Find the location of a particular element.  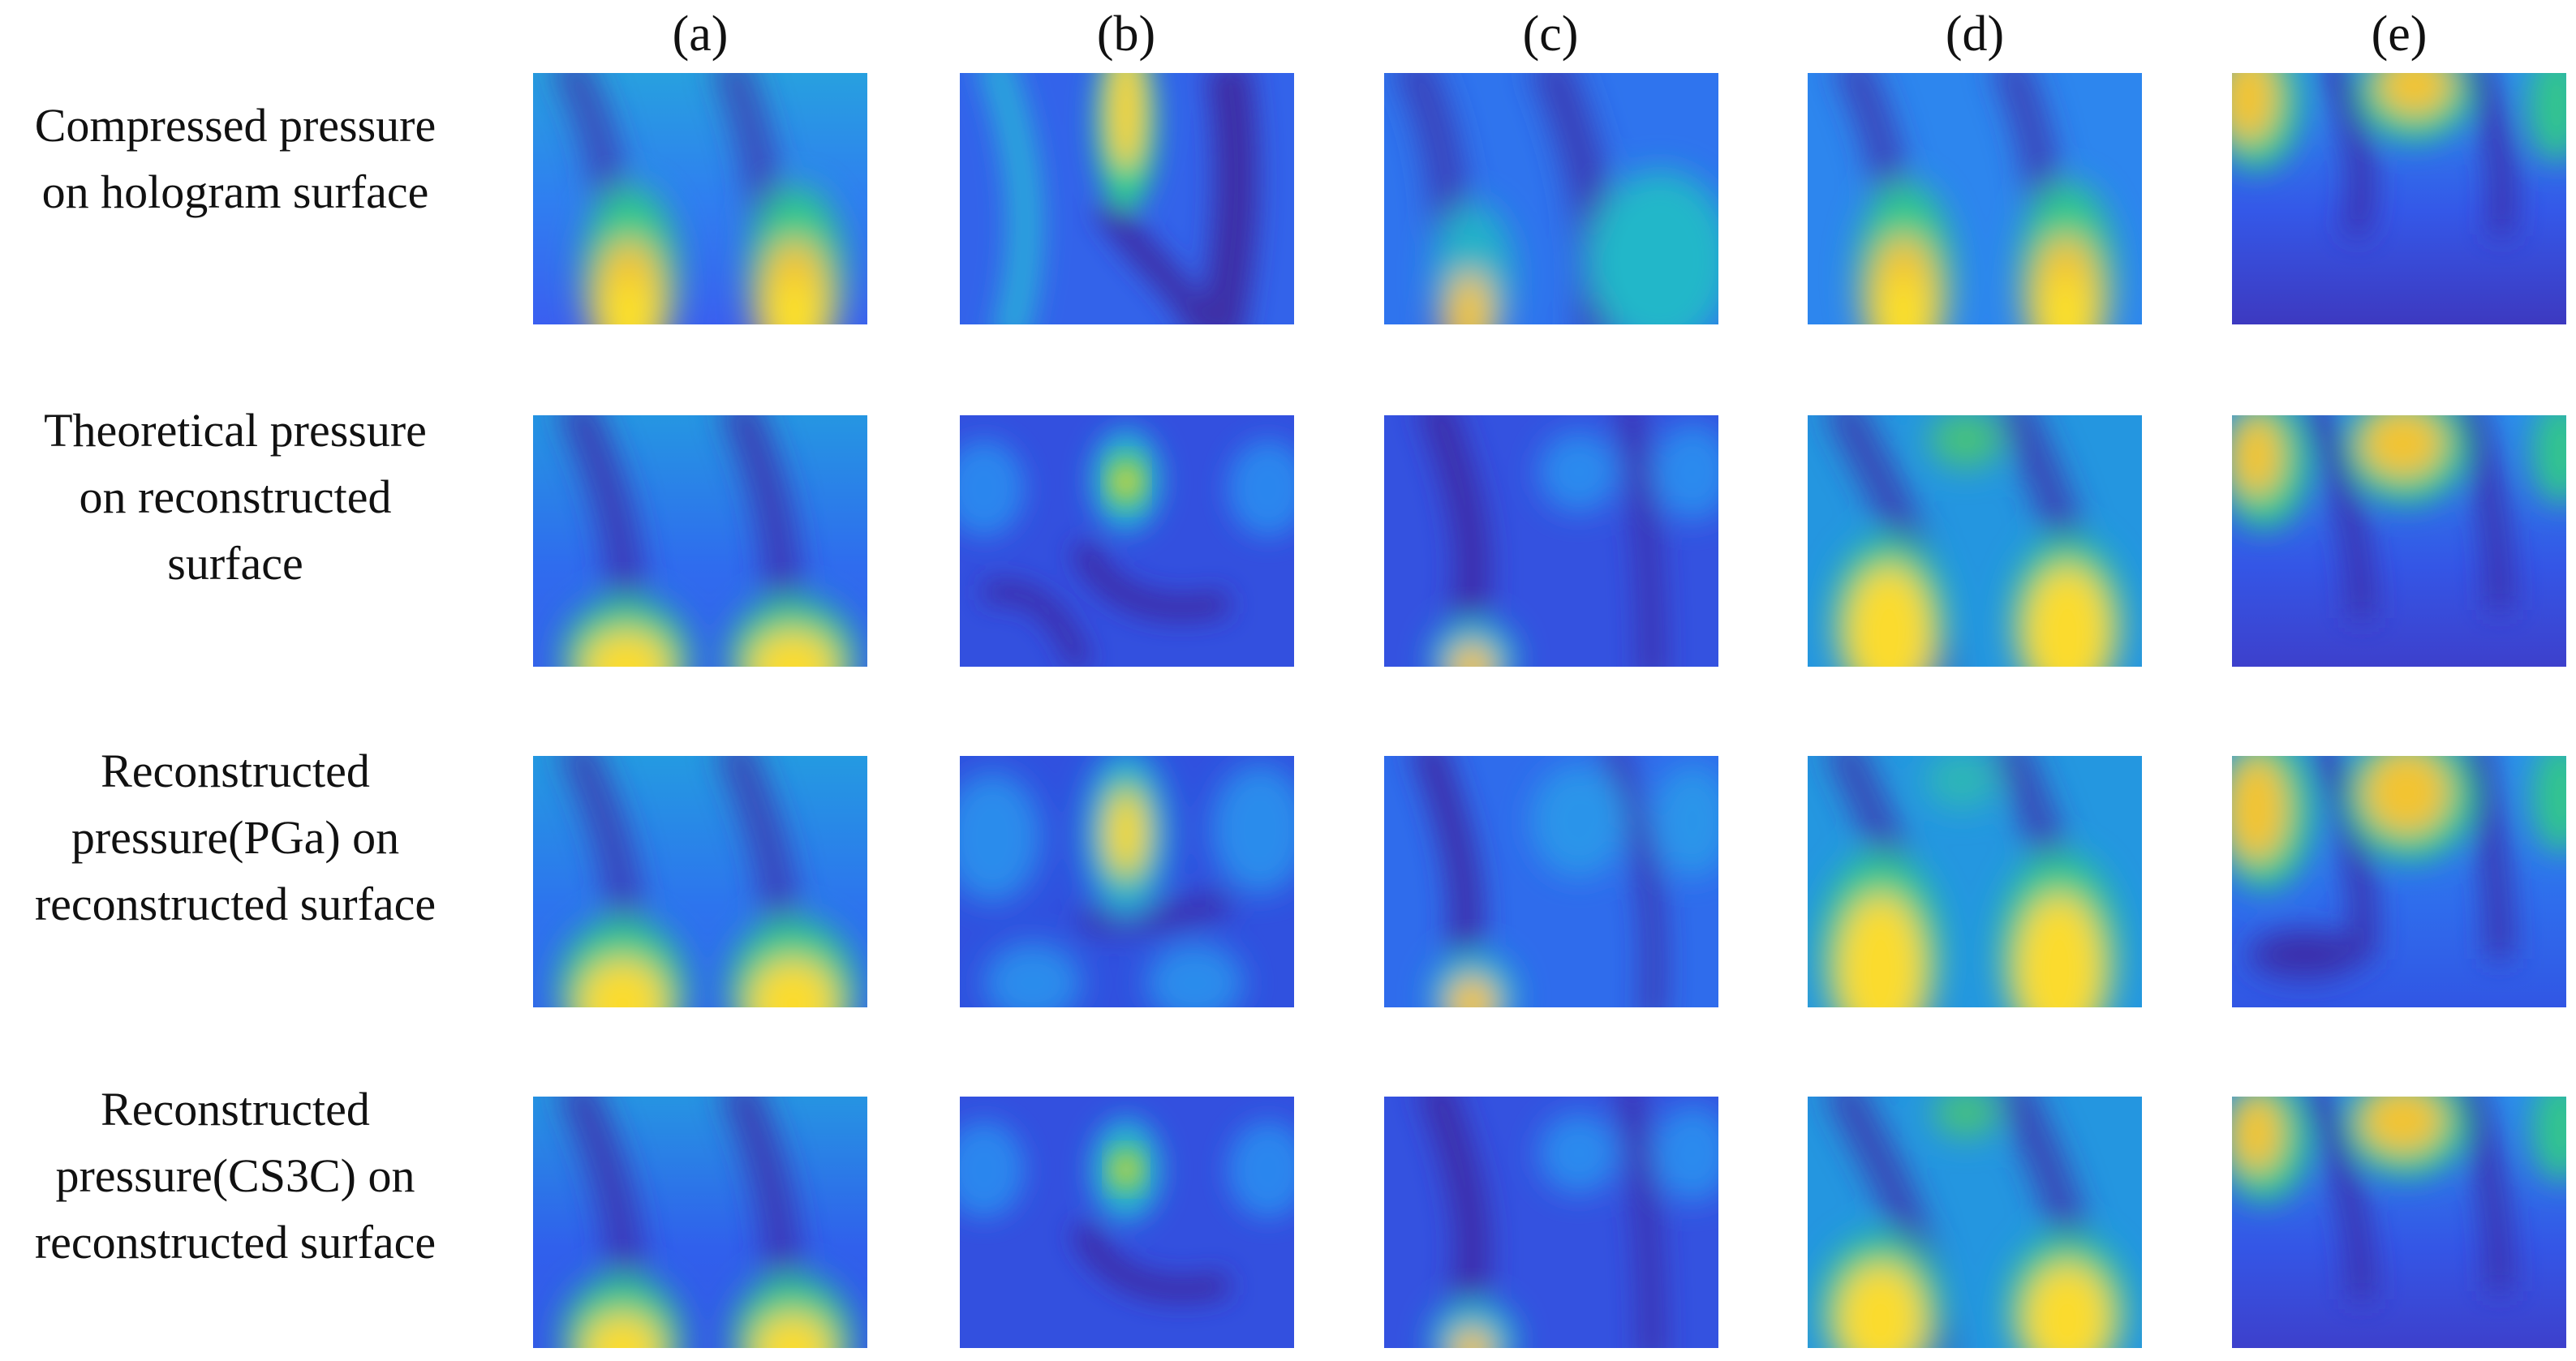

panel-pga-e is located at coordinates (2399, 881).